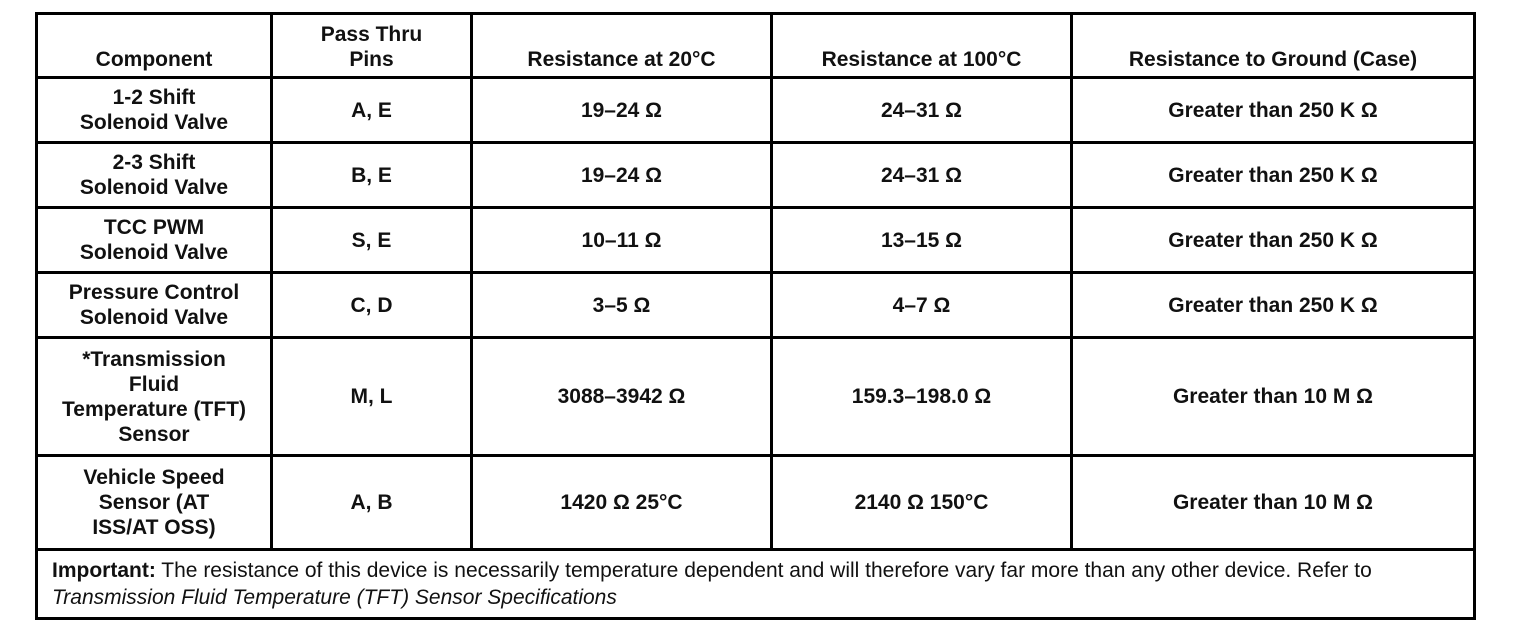  Describe the element at coordinates (1273, 45) in the screenshot. I see `column-header: Resistance to Ground (Case)` at that location.